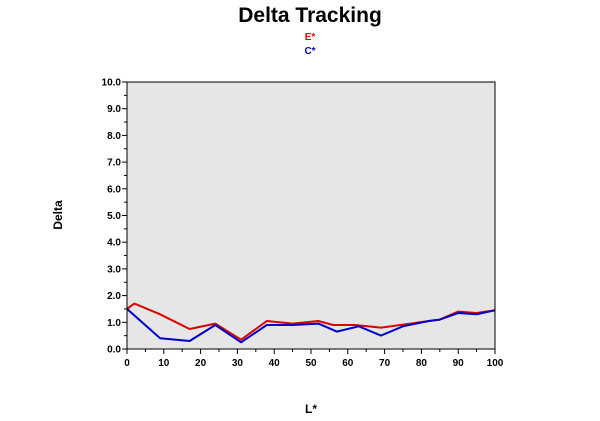 This screenshot has width=600, height=421. What do you see at coordinates (114, 350) in the screenshot?
I see `y-tick-label: 0.0` at bounding box center [114, 350].